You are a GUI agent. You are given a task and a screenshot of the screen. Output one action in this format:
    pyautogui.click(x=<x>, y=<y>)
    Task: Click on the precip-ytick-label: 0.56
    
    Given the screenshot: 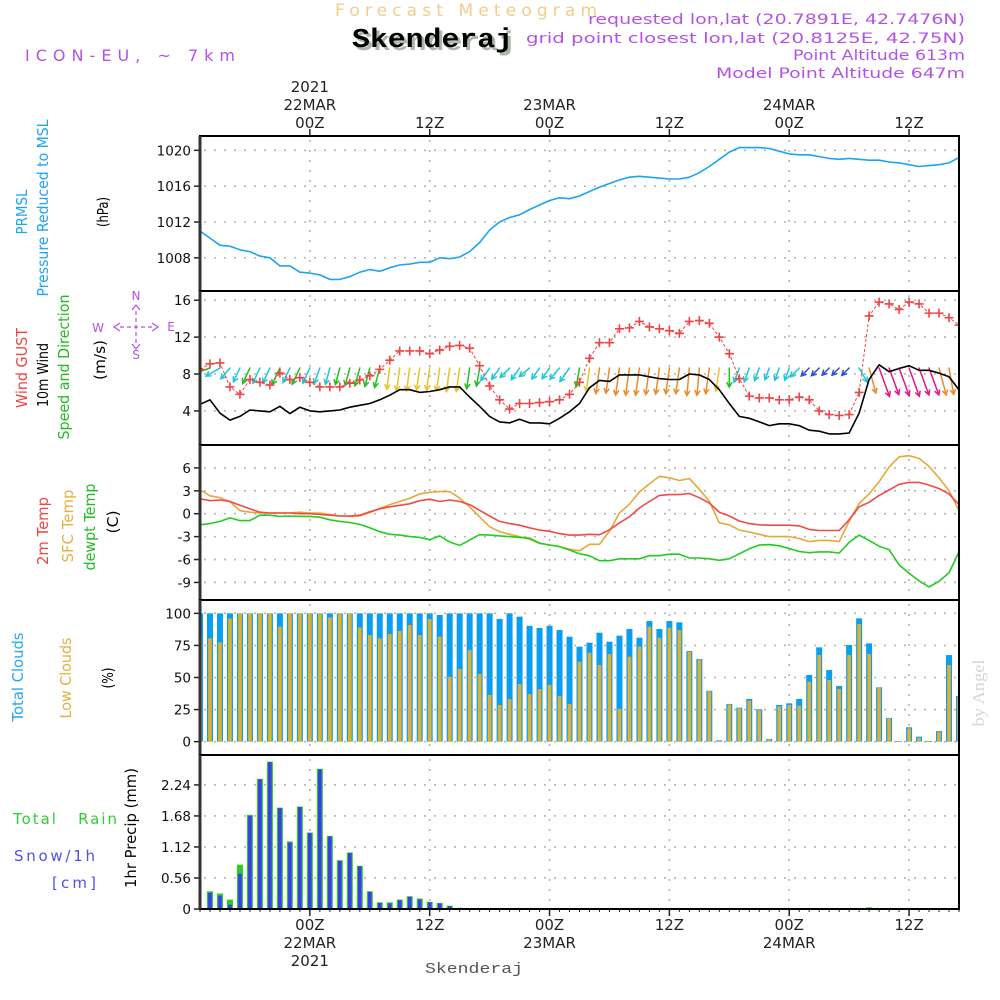 What is the action you would take?
    pyautogui.click(x=176, y=879)
    